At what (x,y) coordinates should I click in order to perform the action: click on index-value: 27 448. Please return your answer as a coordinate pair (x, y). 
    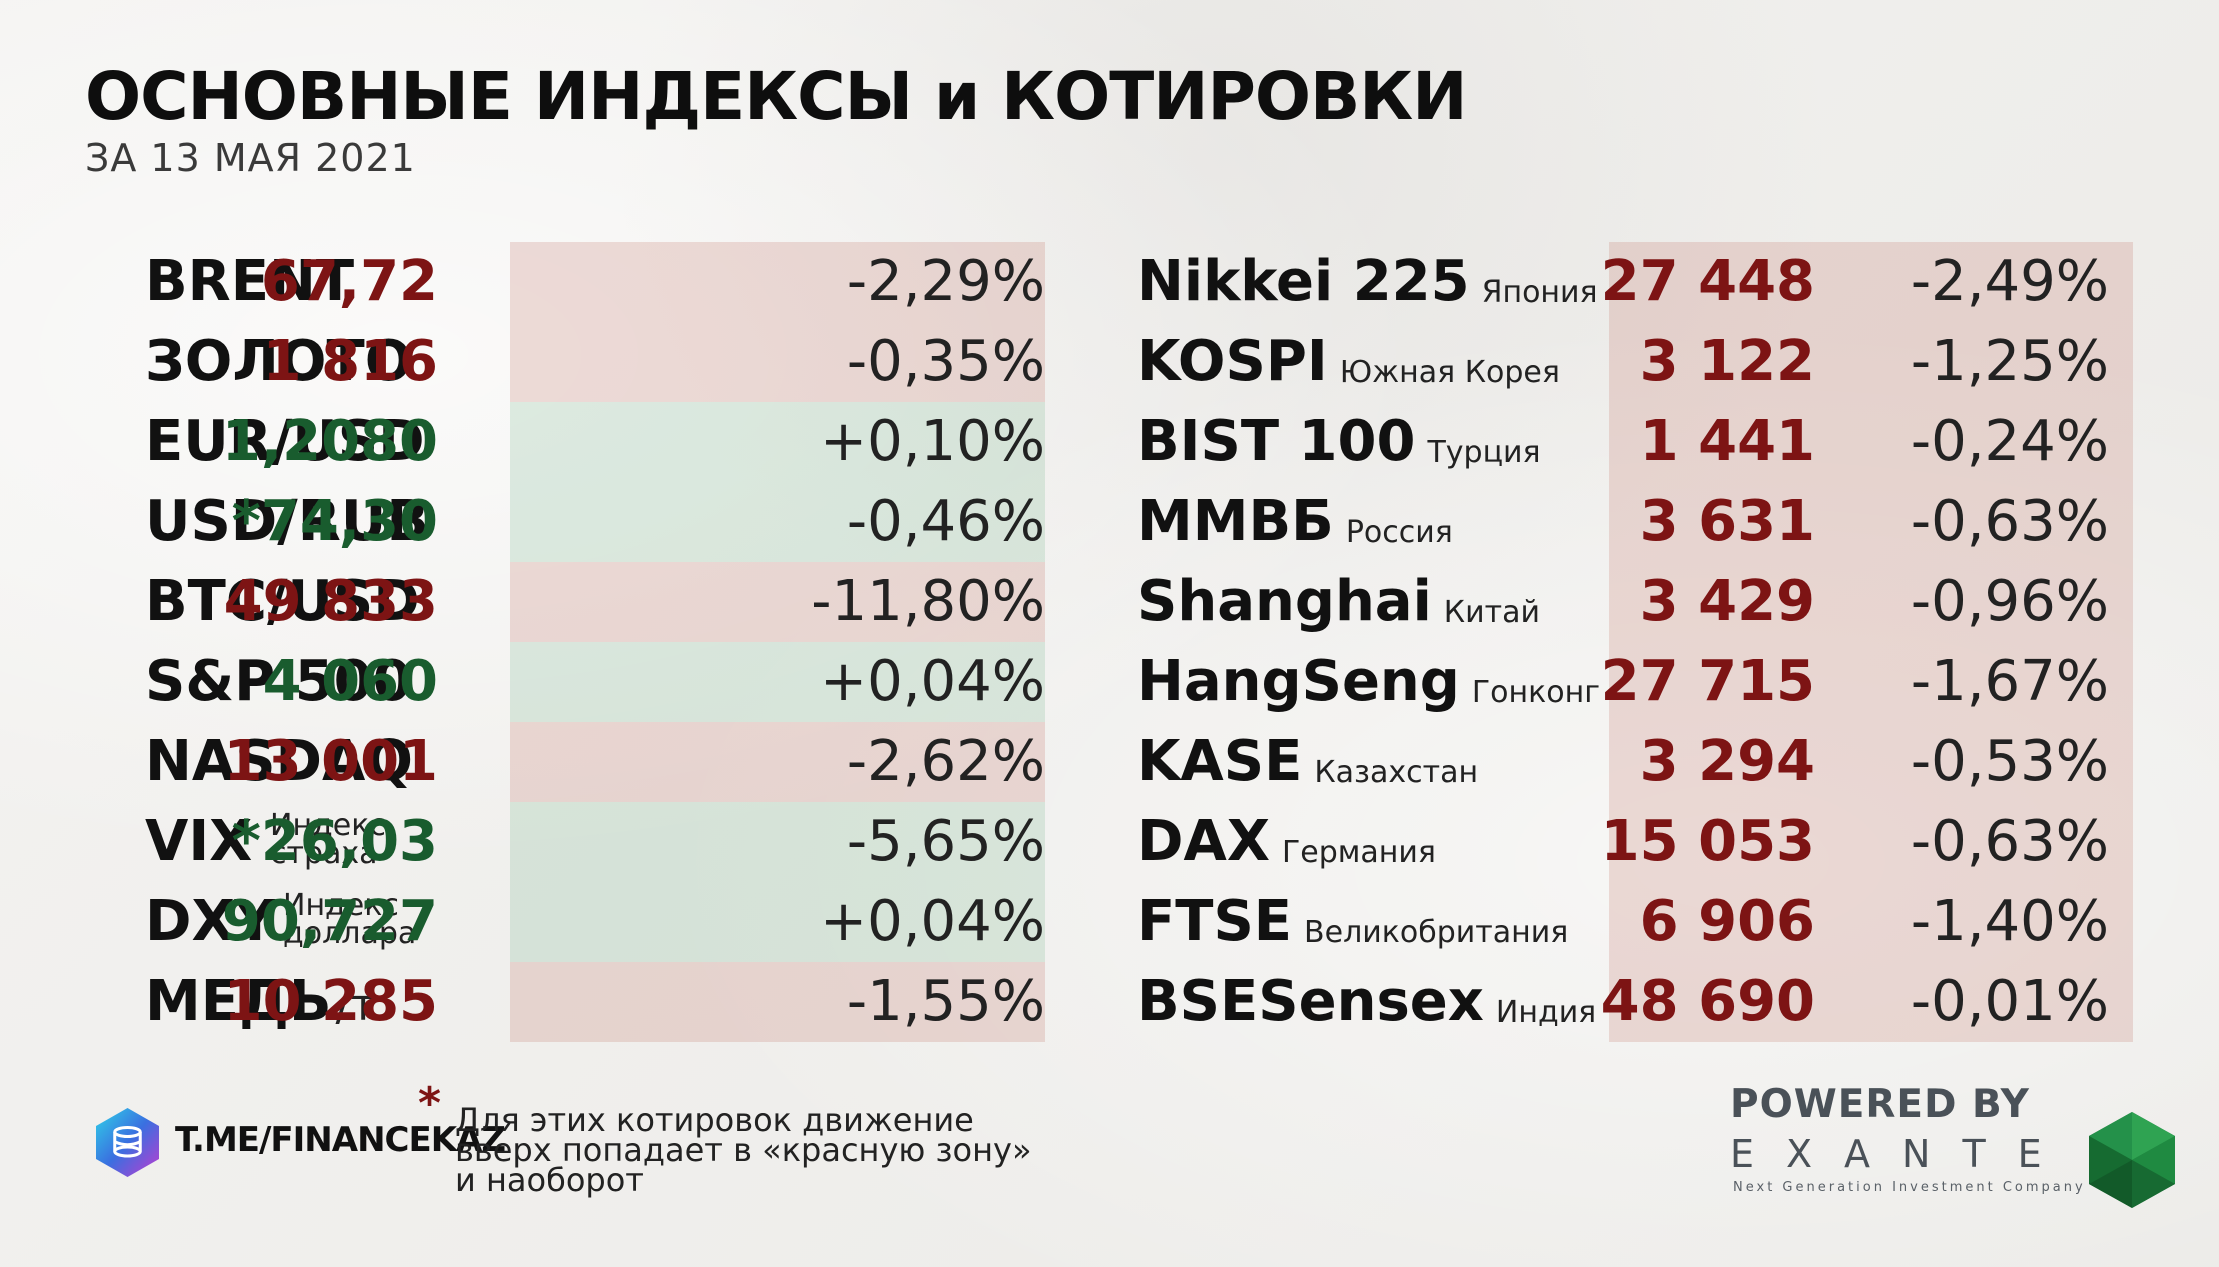
    Looking at the image, I should click on (1707, 281).